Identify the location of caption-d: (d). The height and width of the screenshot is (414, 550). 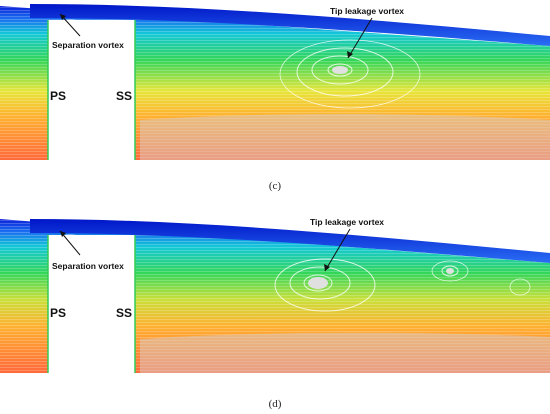
(275, 404).